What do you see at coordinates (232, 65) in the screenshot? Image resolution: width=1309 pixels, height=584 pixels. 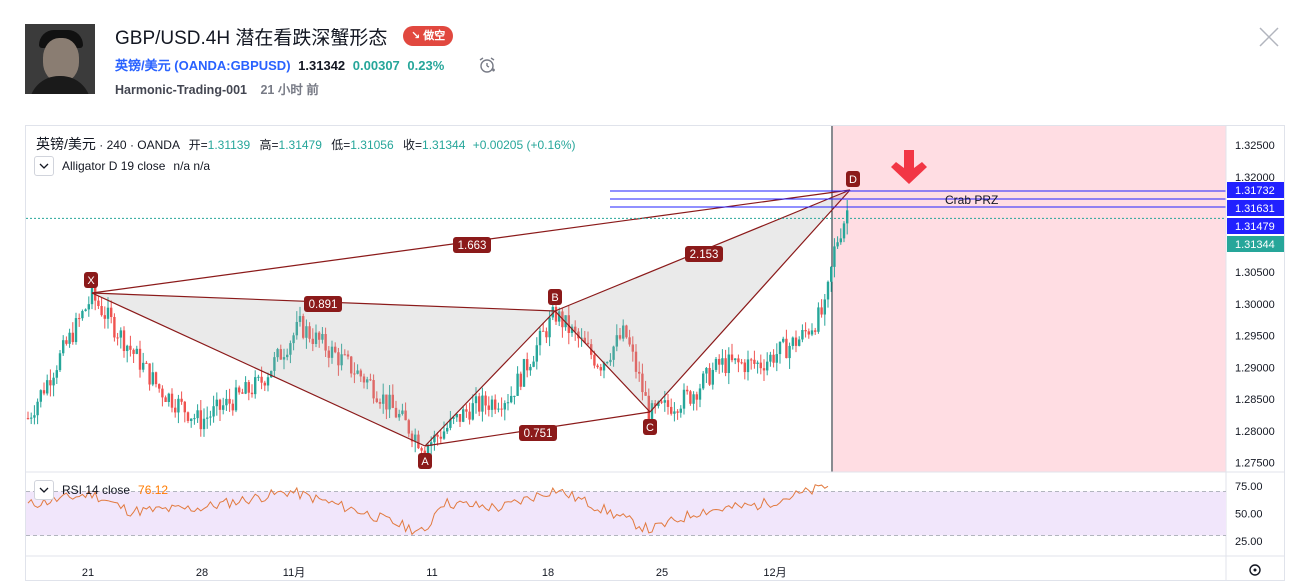 I see `symbol-code-link: (OANDA:GBPUSD)` at bounding box center [232, 65].